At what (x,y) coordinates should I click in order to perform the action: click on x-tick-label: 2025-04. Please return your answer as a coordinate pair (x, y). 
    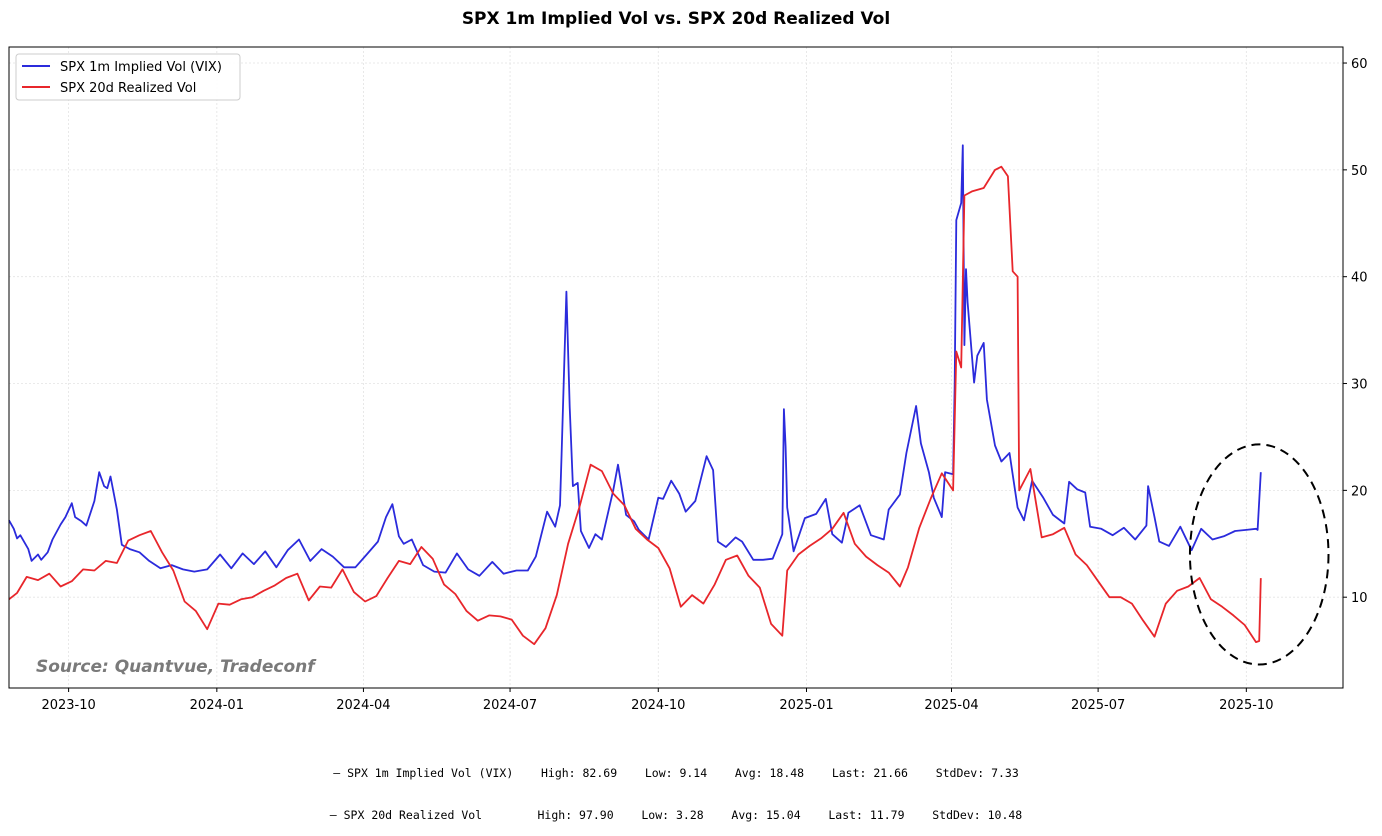
    Looking at the image, I should click on (951, 705).